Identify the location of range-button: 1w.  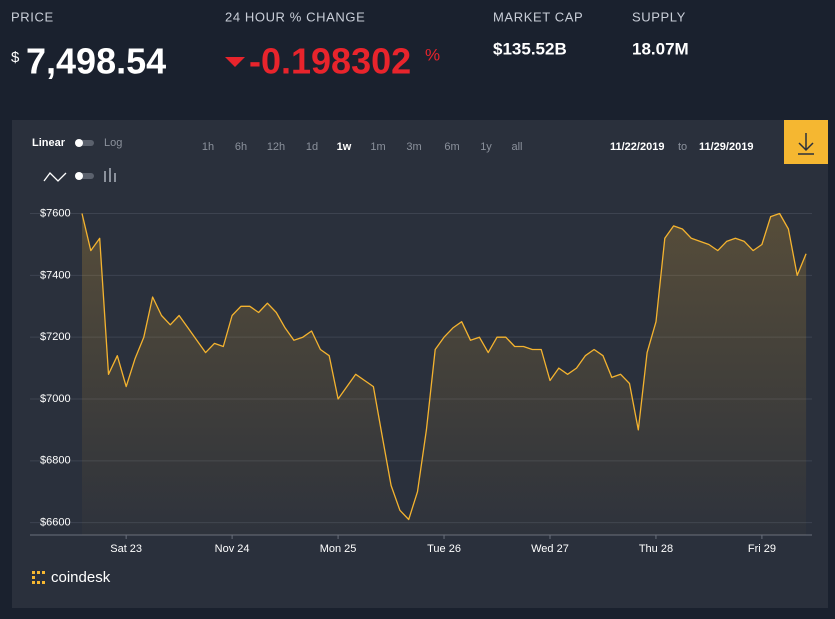
(344, 147).